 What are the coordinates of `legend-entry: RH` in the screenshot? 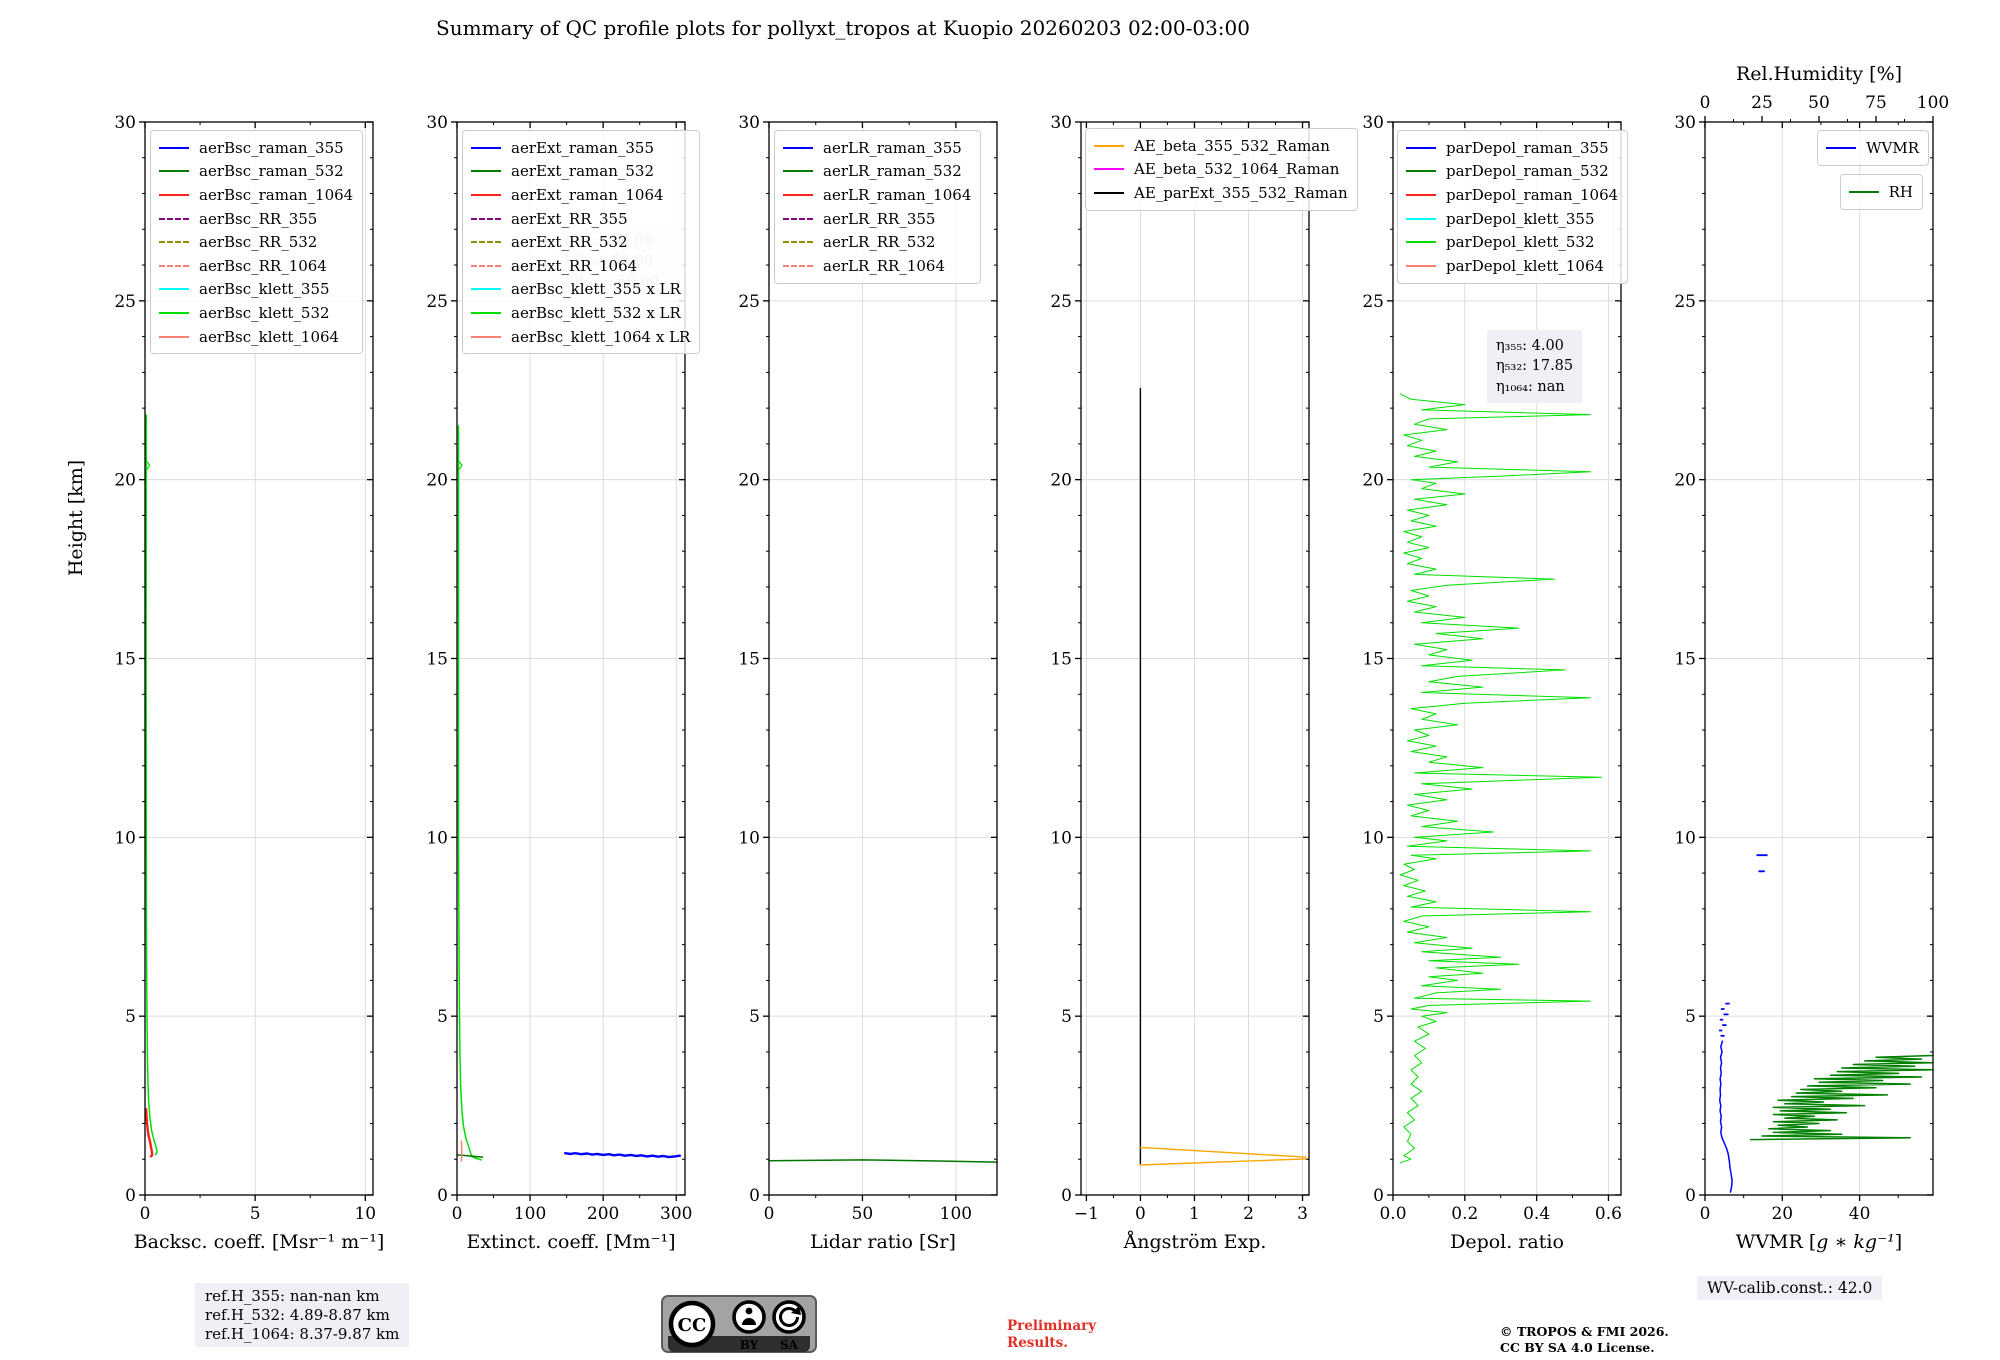 It's located at (1880, 192).